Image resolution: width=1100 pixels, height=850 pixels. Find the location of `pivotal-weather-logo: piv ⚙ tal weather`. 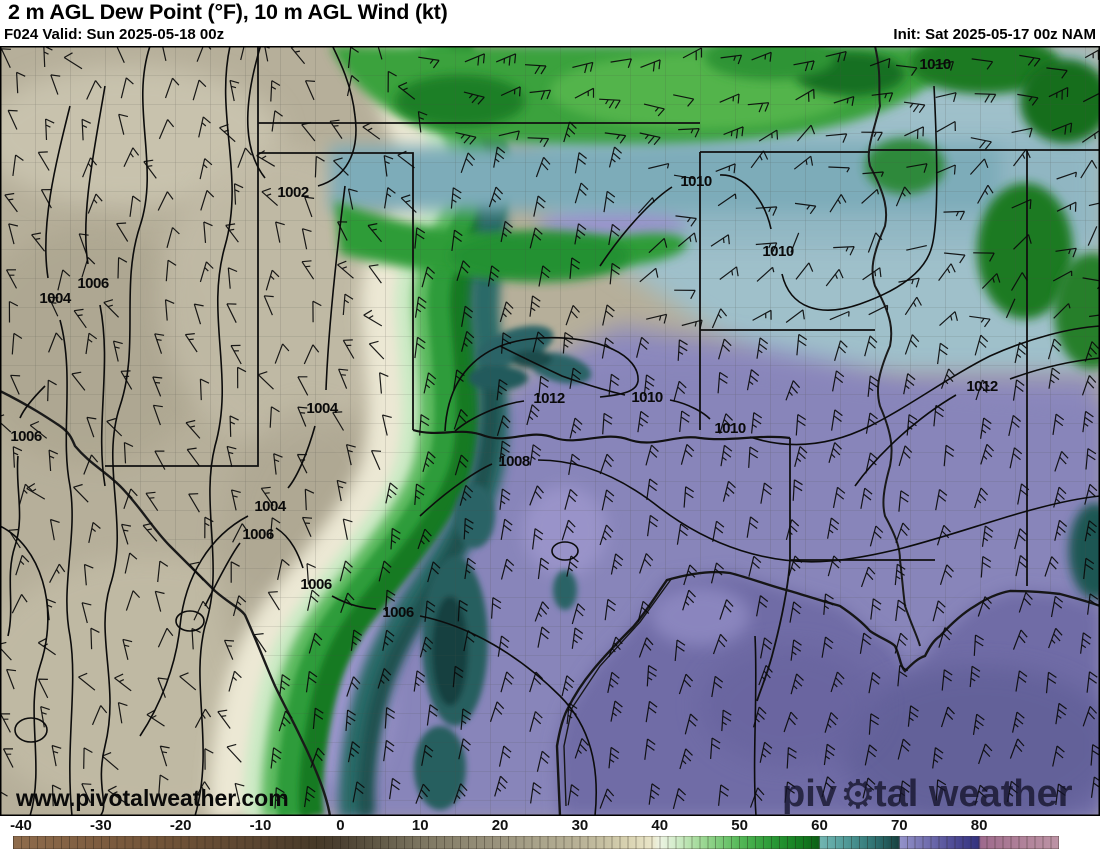

pivotal-weather-logo: piv ⚙ tal weather is located at coordinates (927, 794).